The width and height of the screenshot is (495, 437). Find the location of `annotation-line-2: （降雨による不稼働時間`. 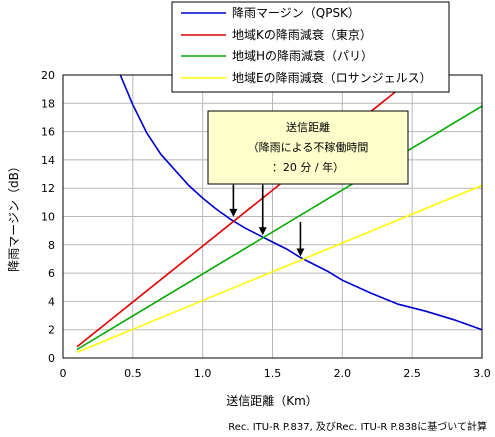

annotation-line-2: （降雨による不稼働時間 is located at coordinates (308, 147).